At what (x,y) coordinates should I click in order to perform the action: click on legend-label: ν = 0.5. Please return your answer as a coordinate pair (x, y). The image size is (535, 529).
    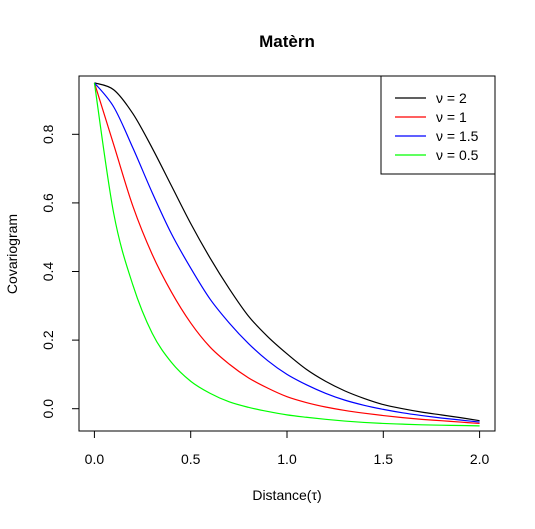
    Looking at the image, I should click on (457, 155).